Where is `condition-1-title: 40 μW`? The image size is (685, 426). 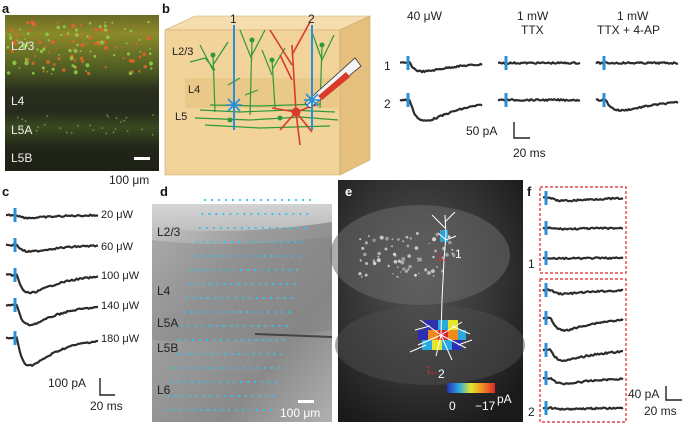
condition-1-title: 40 μW is located at coordinates (425, 16).